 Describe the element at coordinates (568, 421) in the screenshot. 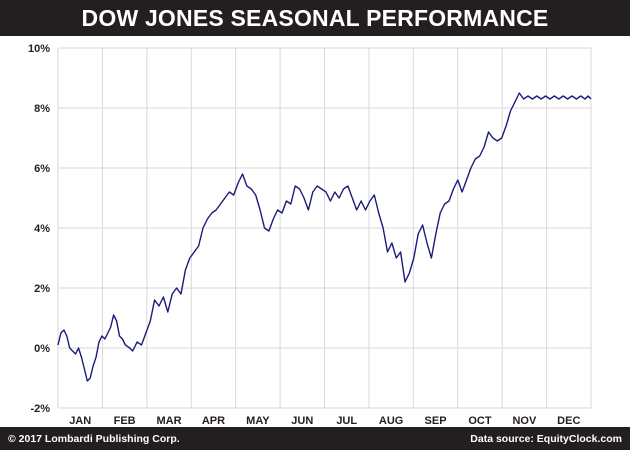

I see `x-tick-label: DEC` at that location.